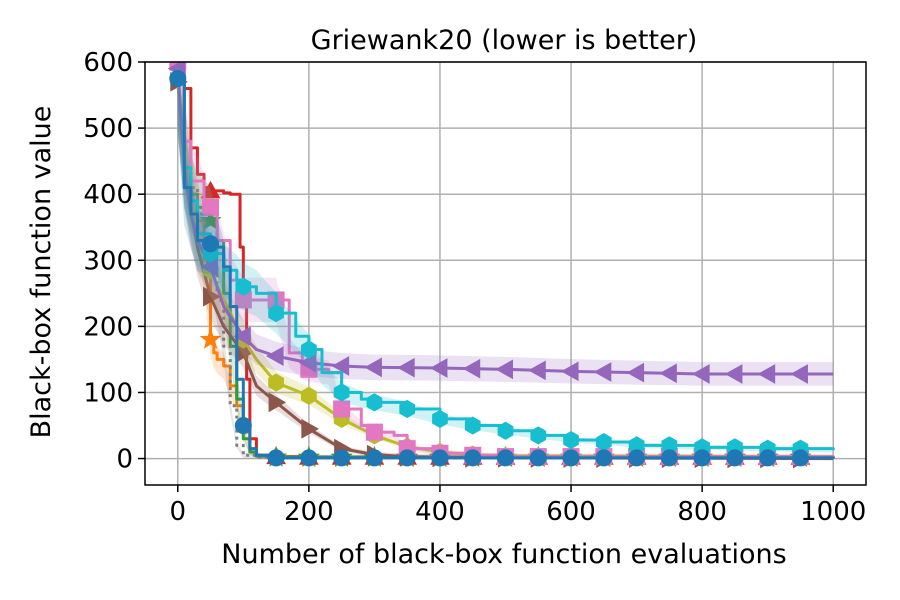 This screenshot has height=600, width=900. I want to click on y-tick-label: 500, so click(108, 129).